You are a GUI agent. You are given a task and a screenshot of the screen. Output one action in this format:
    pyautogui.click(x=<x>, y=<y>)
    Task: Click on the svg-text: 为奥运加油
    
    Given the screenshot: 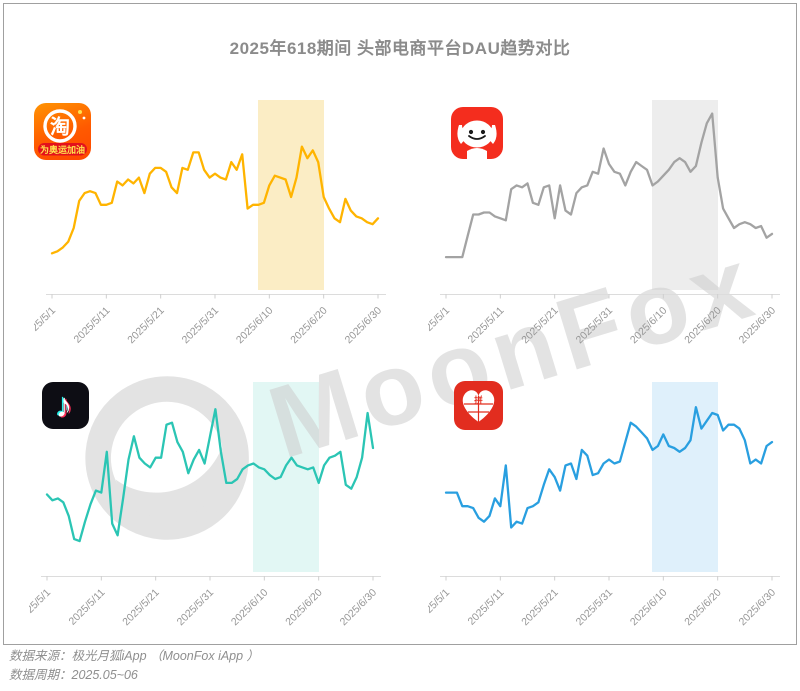 What is the action you would take?
    pyautogui.click(x=62, y=149)
    